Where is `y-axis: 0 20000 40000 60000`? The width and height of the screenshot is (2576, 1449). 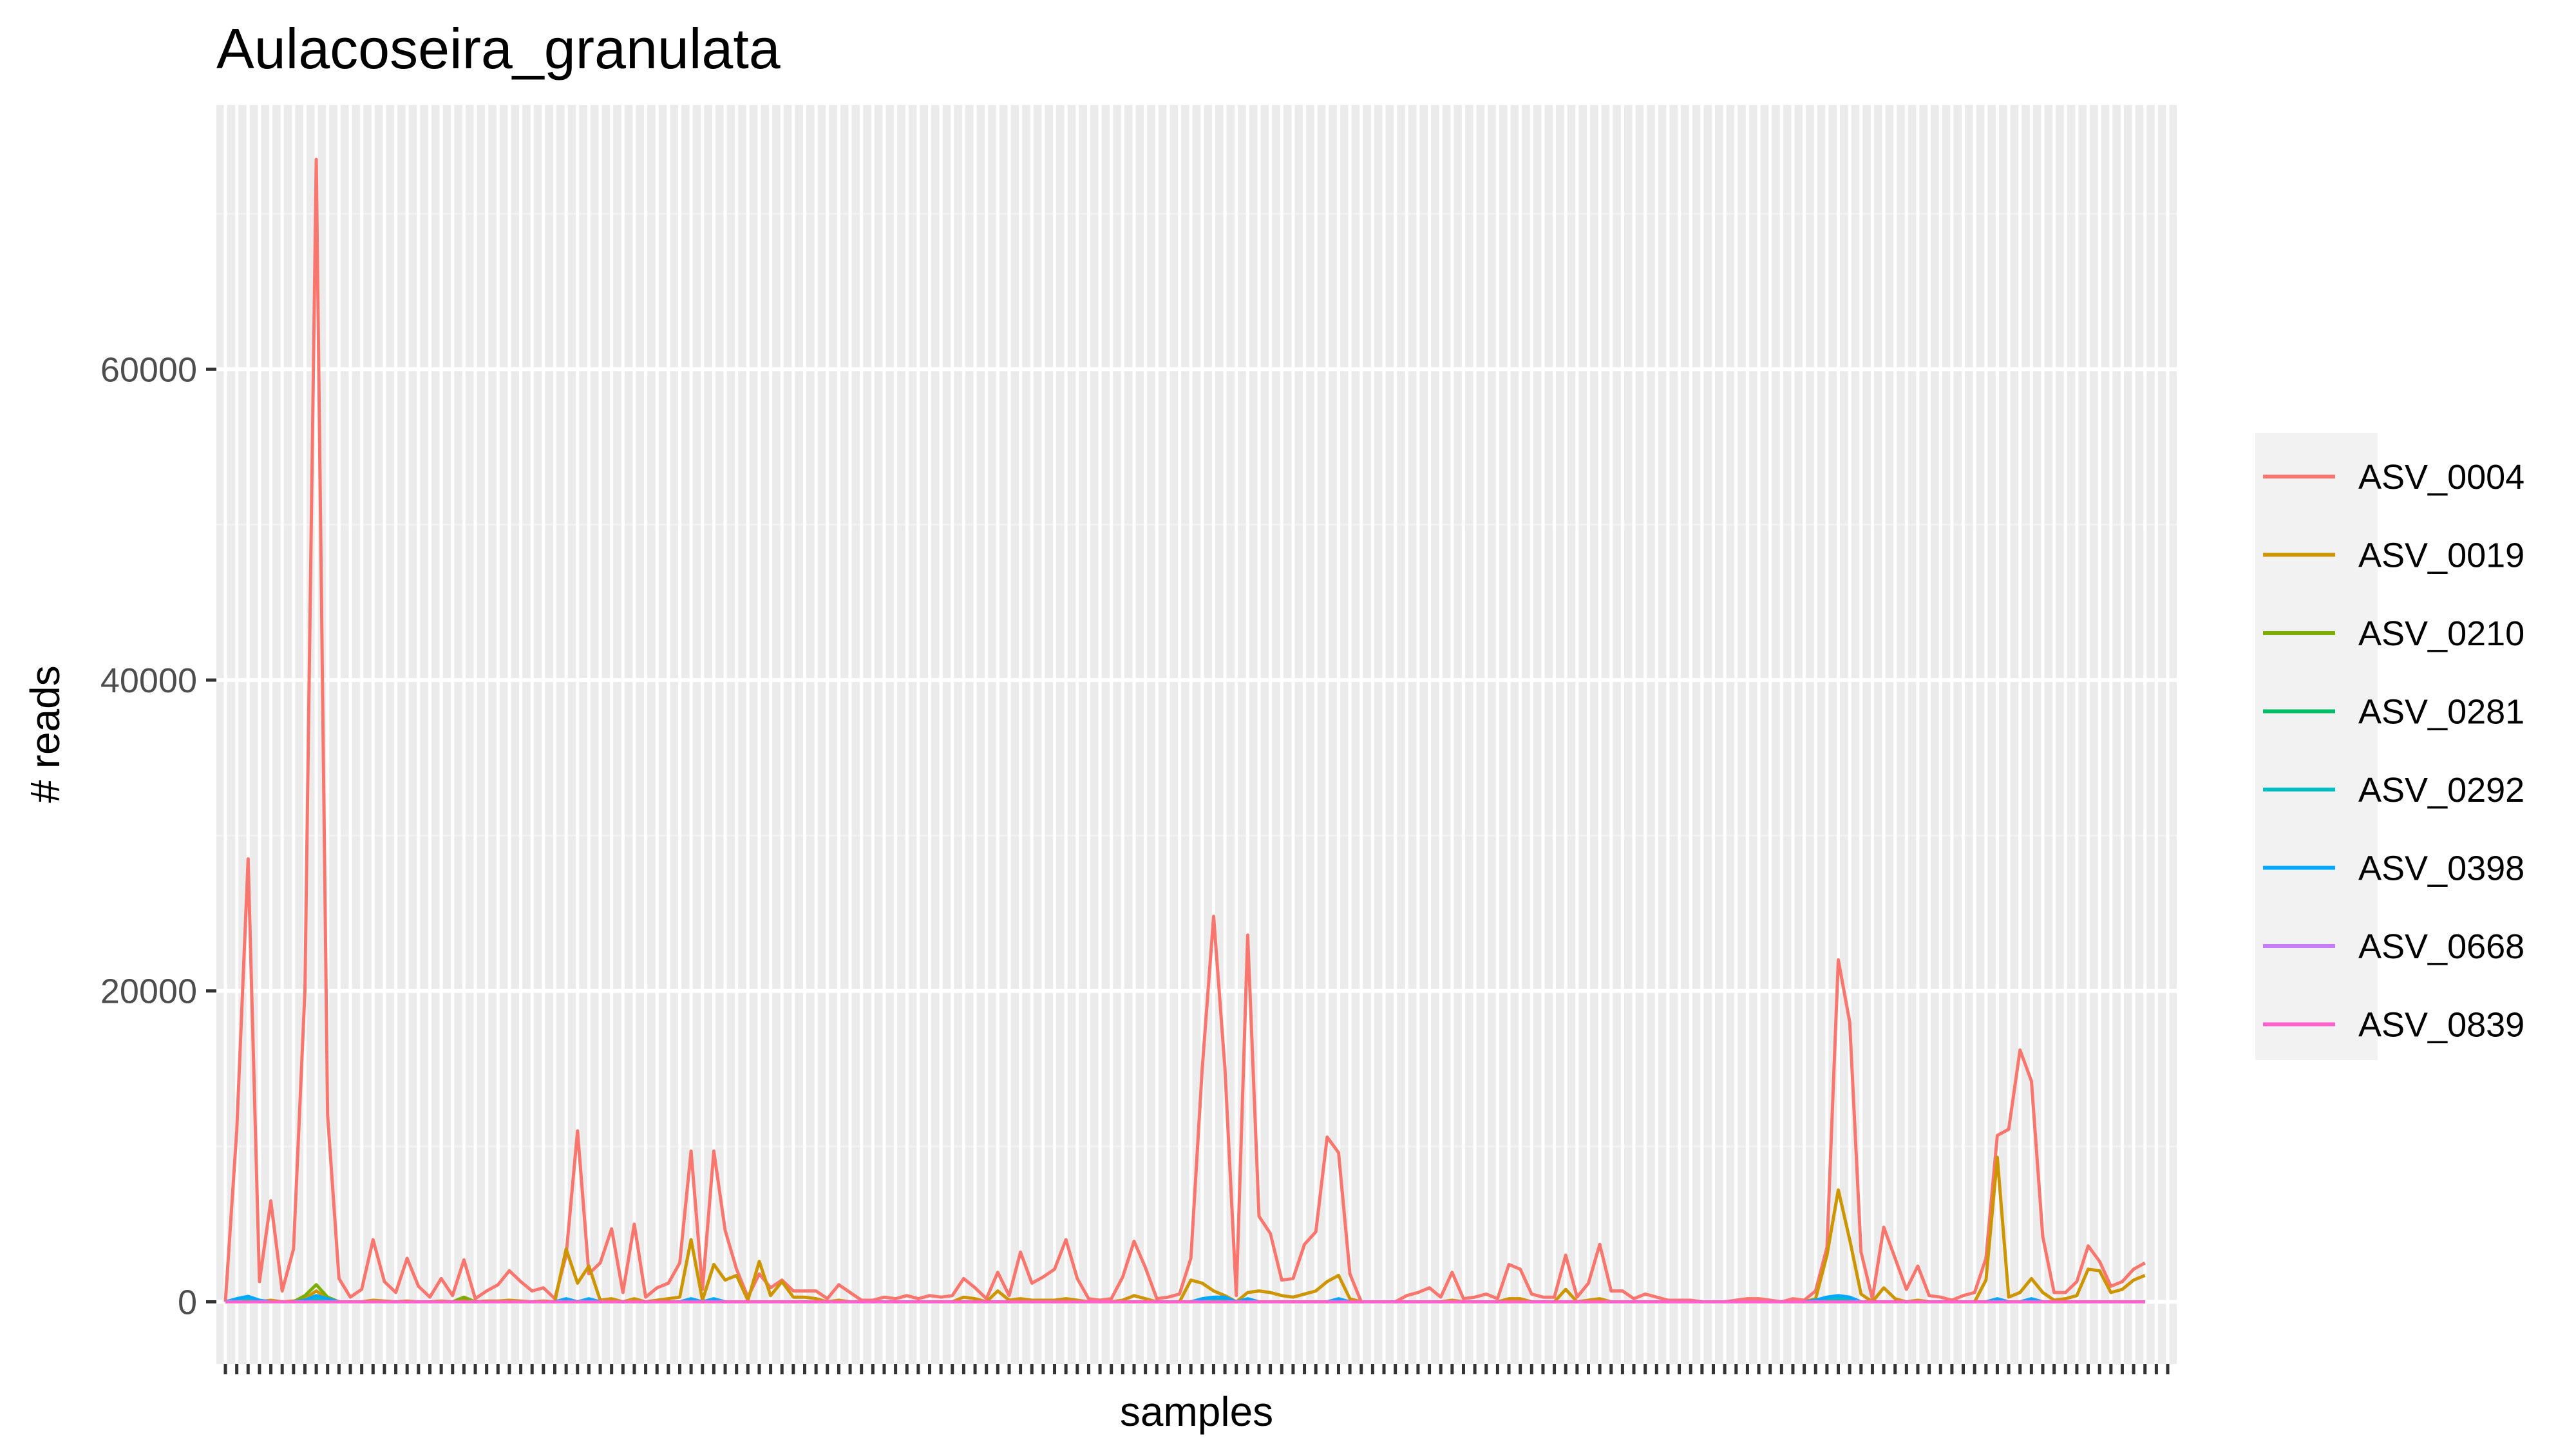
y-axis: 0 20000 40000 60000 is located at coordinates (158, 836).